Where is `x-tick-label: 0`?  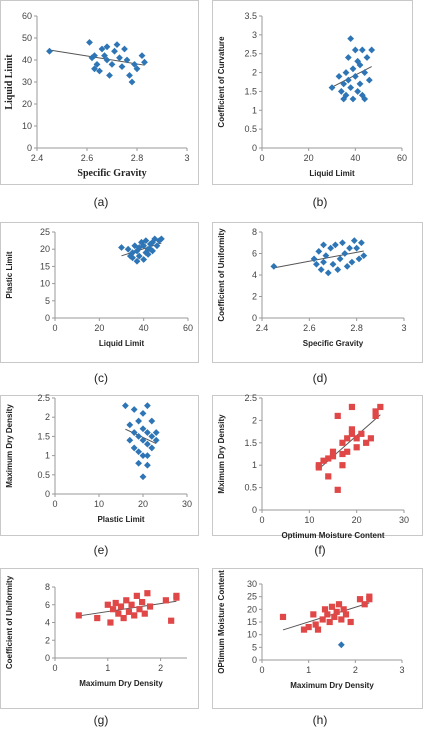
x-tick-label: 0 is located at coordinates (54, 668).